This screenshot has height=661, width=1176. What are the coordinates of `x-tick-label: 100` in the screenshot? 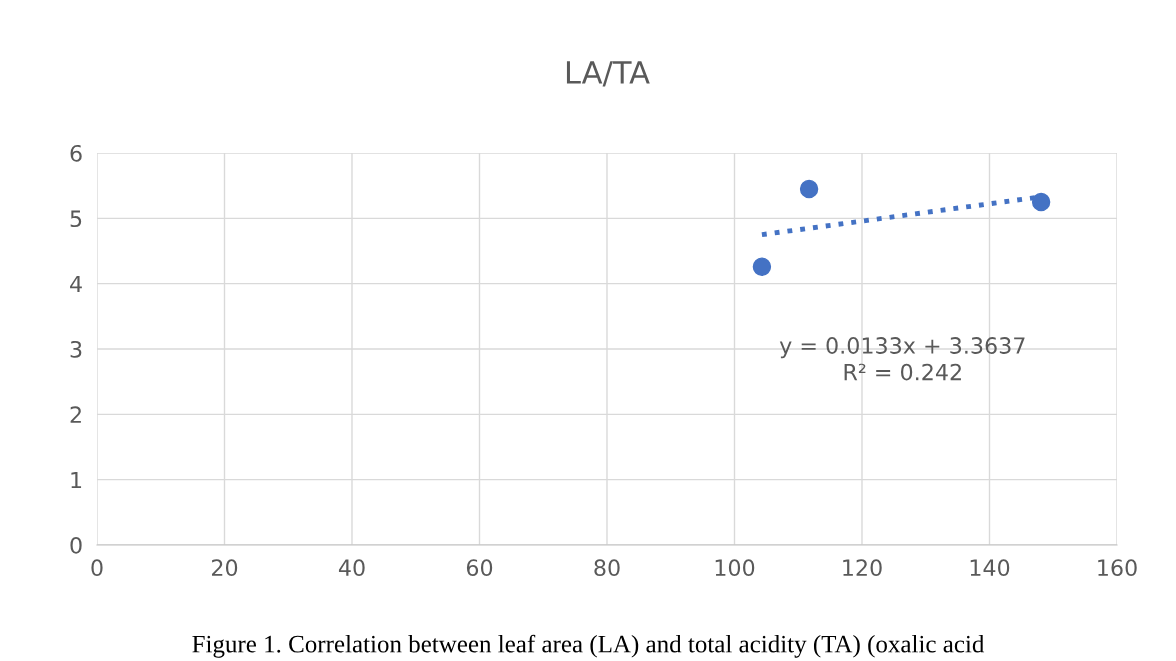 It's located at (735, 568).